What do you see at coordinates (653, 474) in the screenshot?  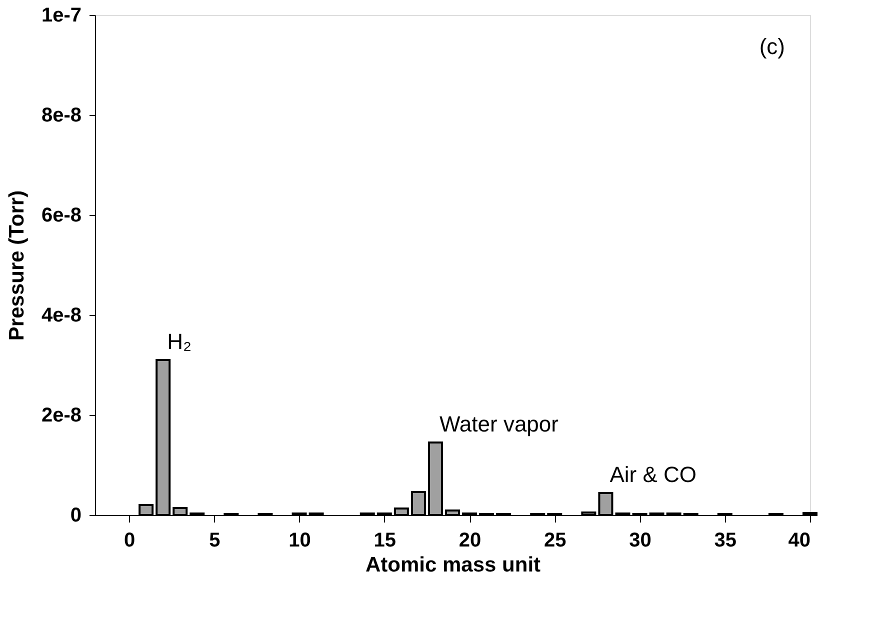 I see `annotation: Air & CO` at bounding box center [653, 474].